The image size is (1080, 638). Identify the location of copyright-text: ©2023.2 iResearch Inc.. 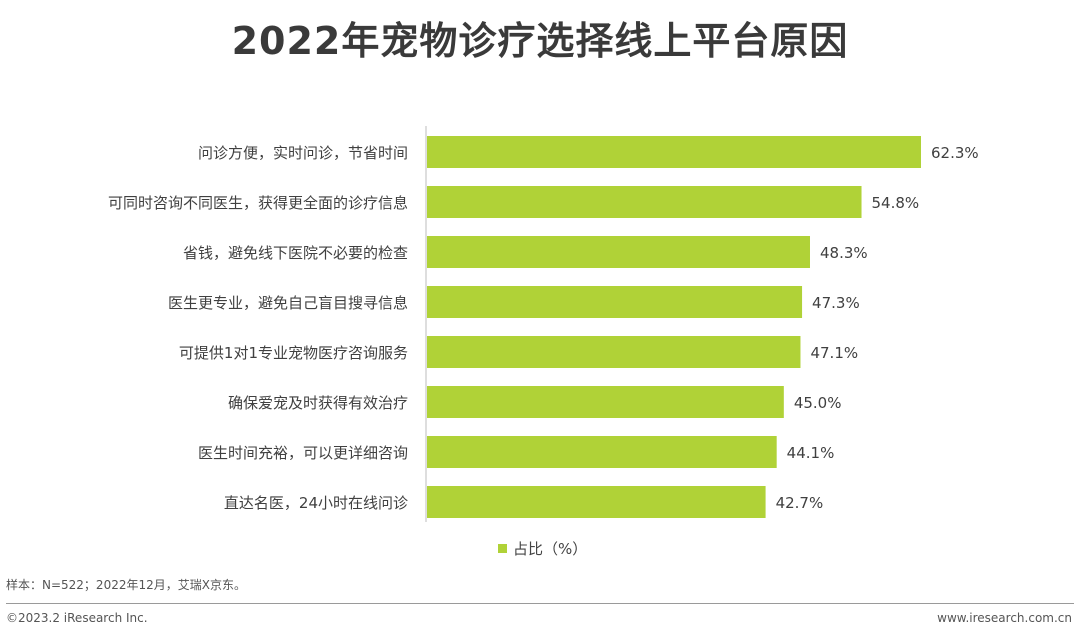
(77, 618).